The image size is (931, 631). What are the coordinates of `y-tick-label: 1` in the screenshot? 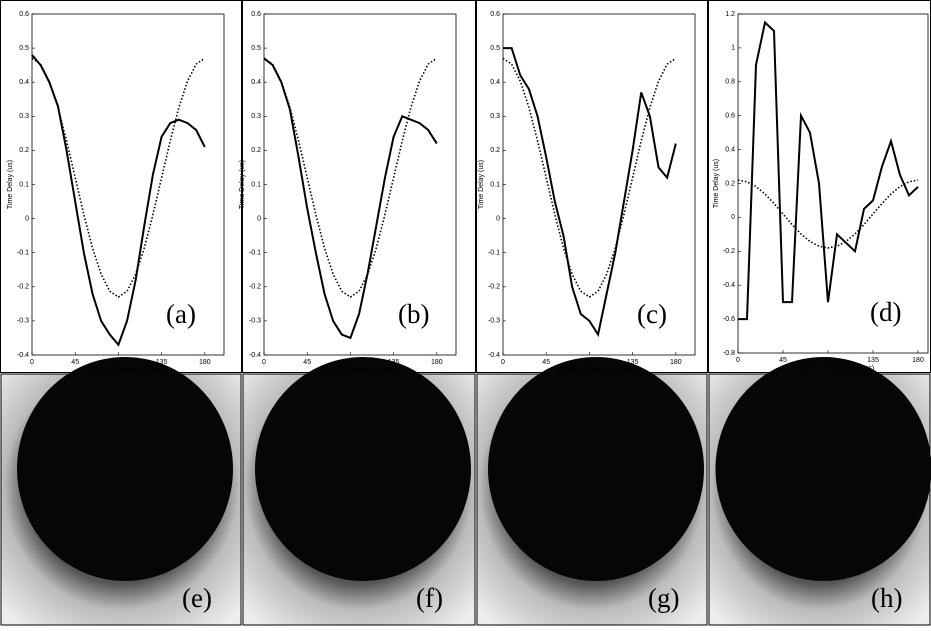 It's located at (733, 48).